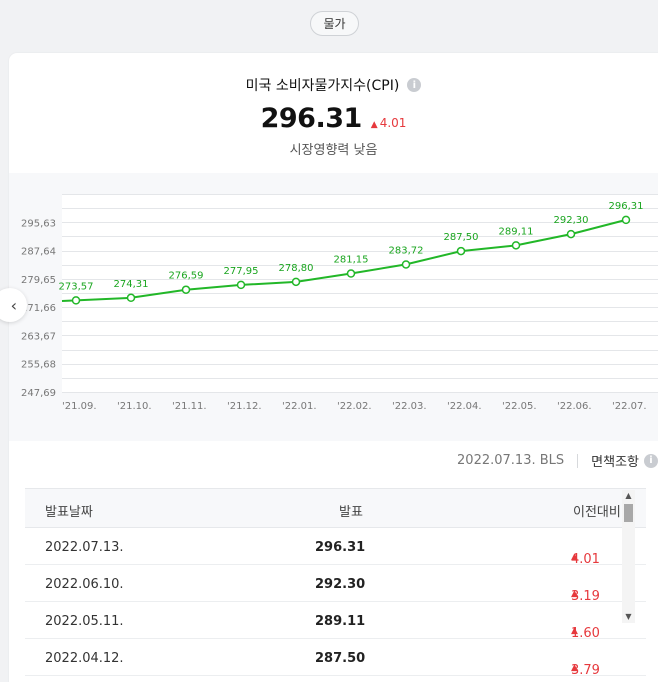  I want to click on table-scrollbar: ▲ ▼, so click(628, 556).